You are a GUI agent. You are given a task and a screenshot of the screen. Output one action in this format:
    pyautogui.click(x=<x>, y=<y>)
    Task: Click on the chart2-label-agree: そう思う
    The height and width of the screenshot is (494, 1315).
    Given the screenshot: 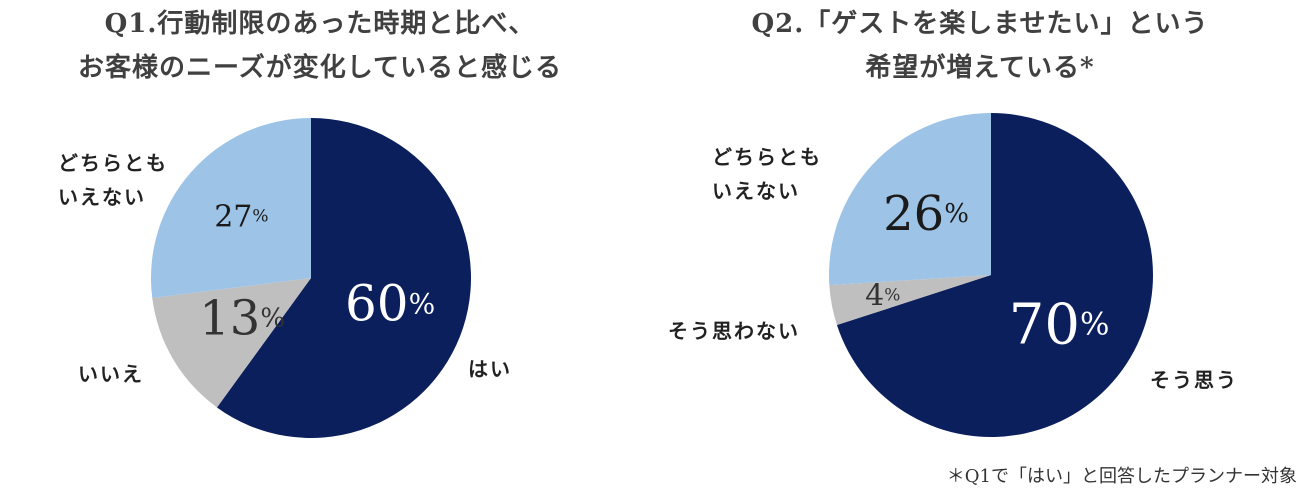 What is the action you would take?
    pyautogui.click(x=1194, y=380)
    